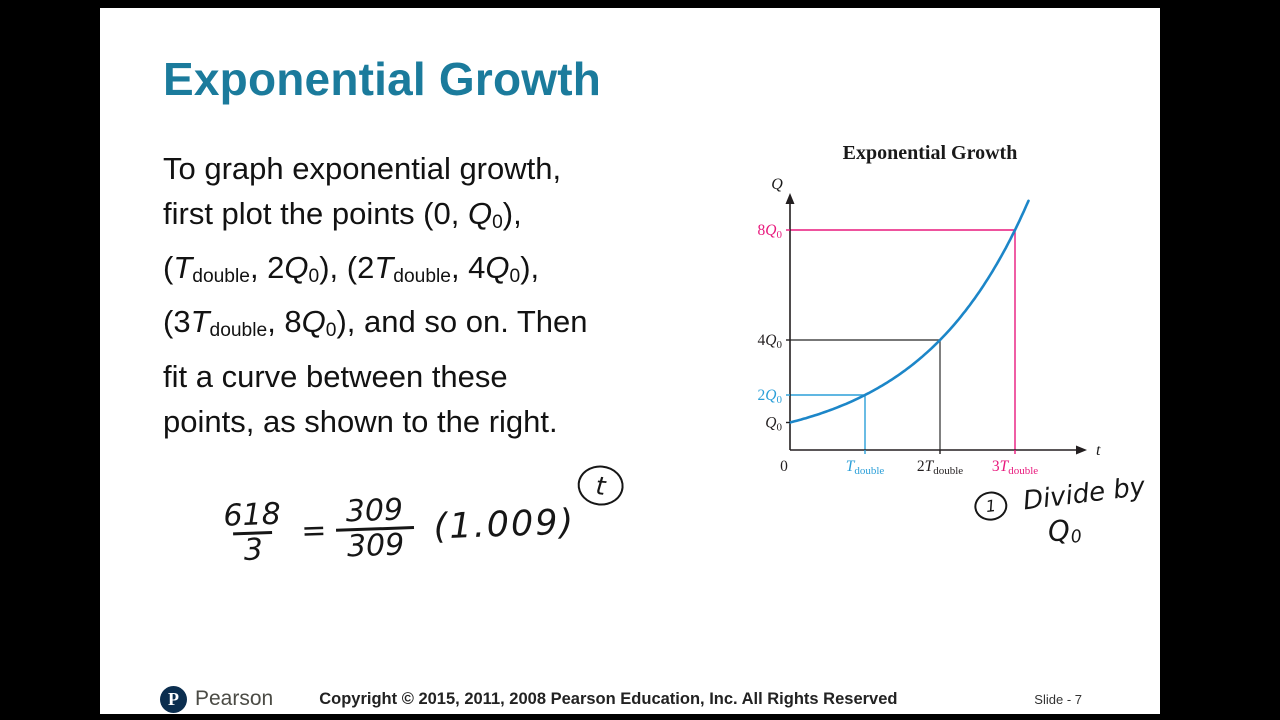  Describe the element at coordinates (374, 511) in the screenshot. I see `fraction-numerator: 309` at that location.